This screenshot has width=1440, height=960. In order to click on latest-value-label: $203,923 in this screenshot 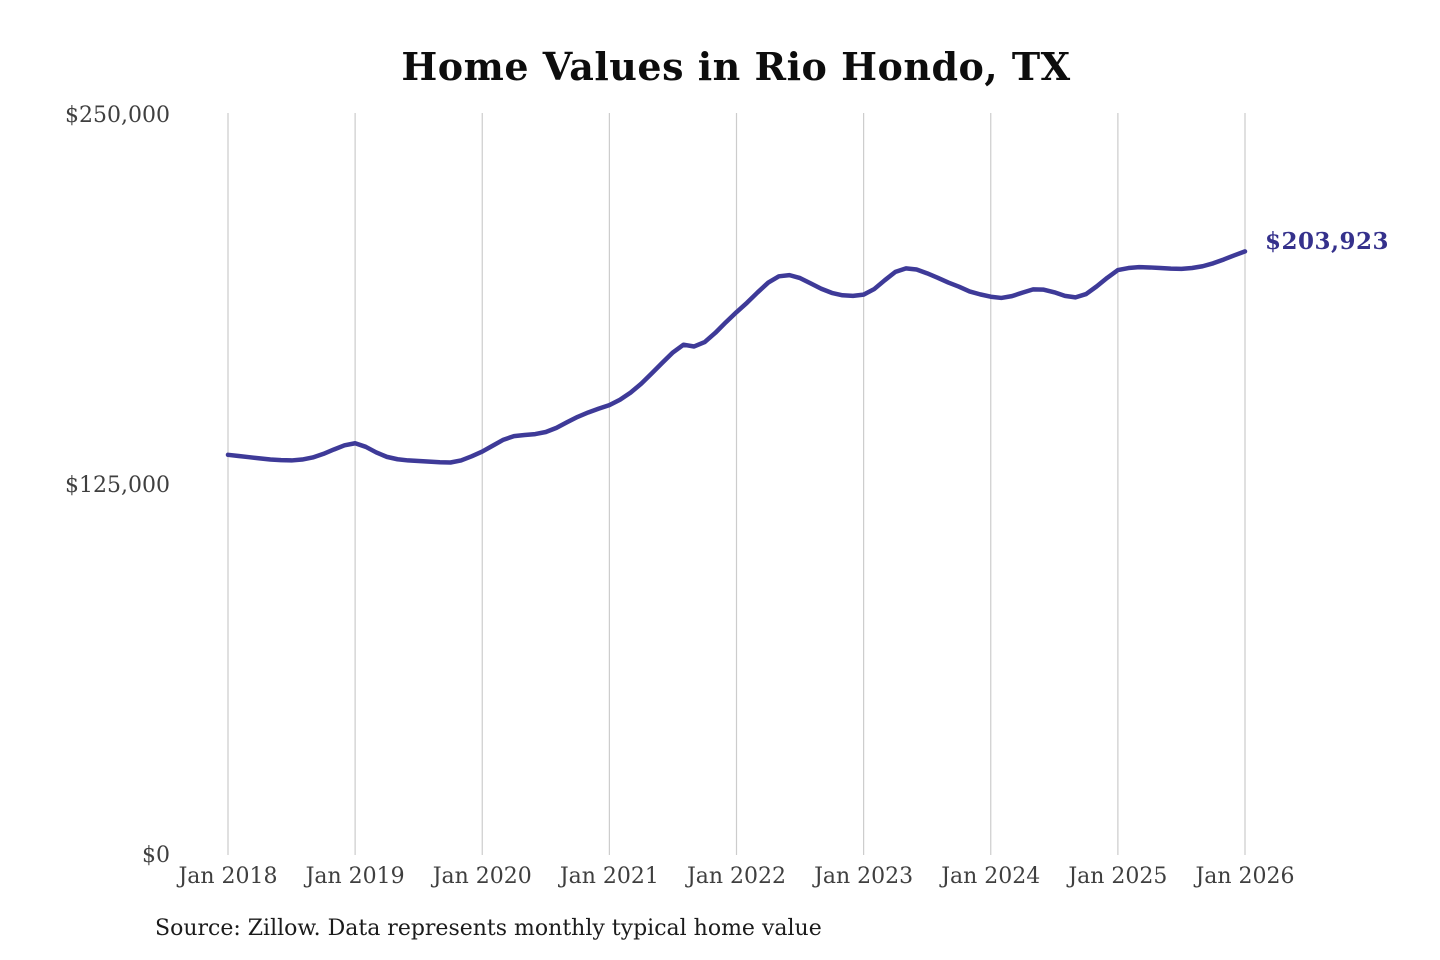, I will do `click(1327, 241)`.